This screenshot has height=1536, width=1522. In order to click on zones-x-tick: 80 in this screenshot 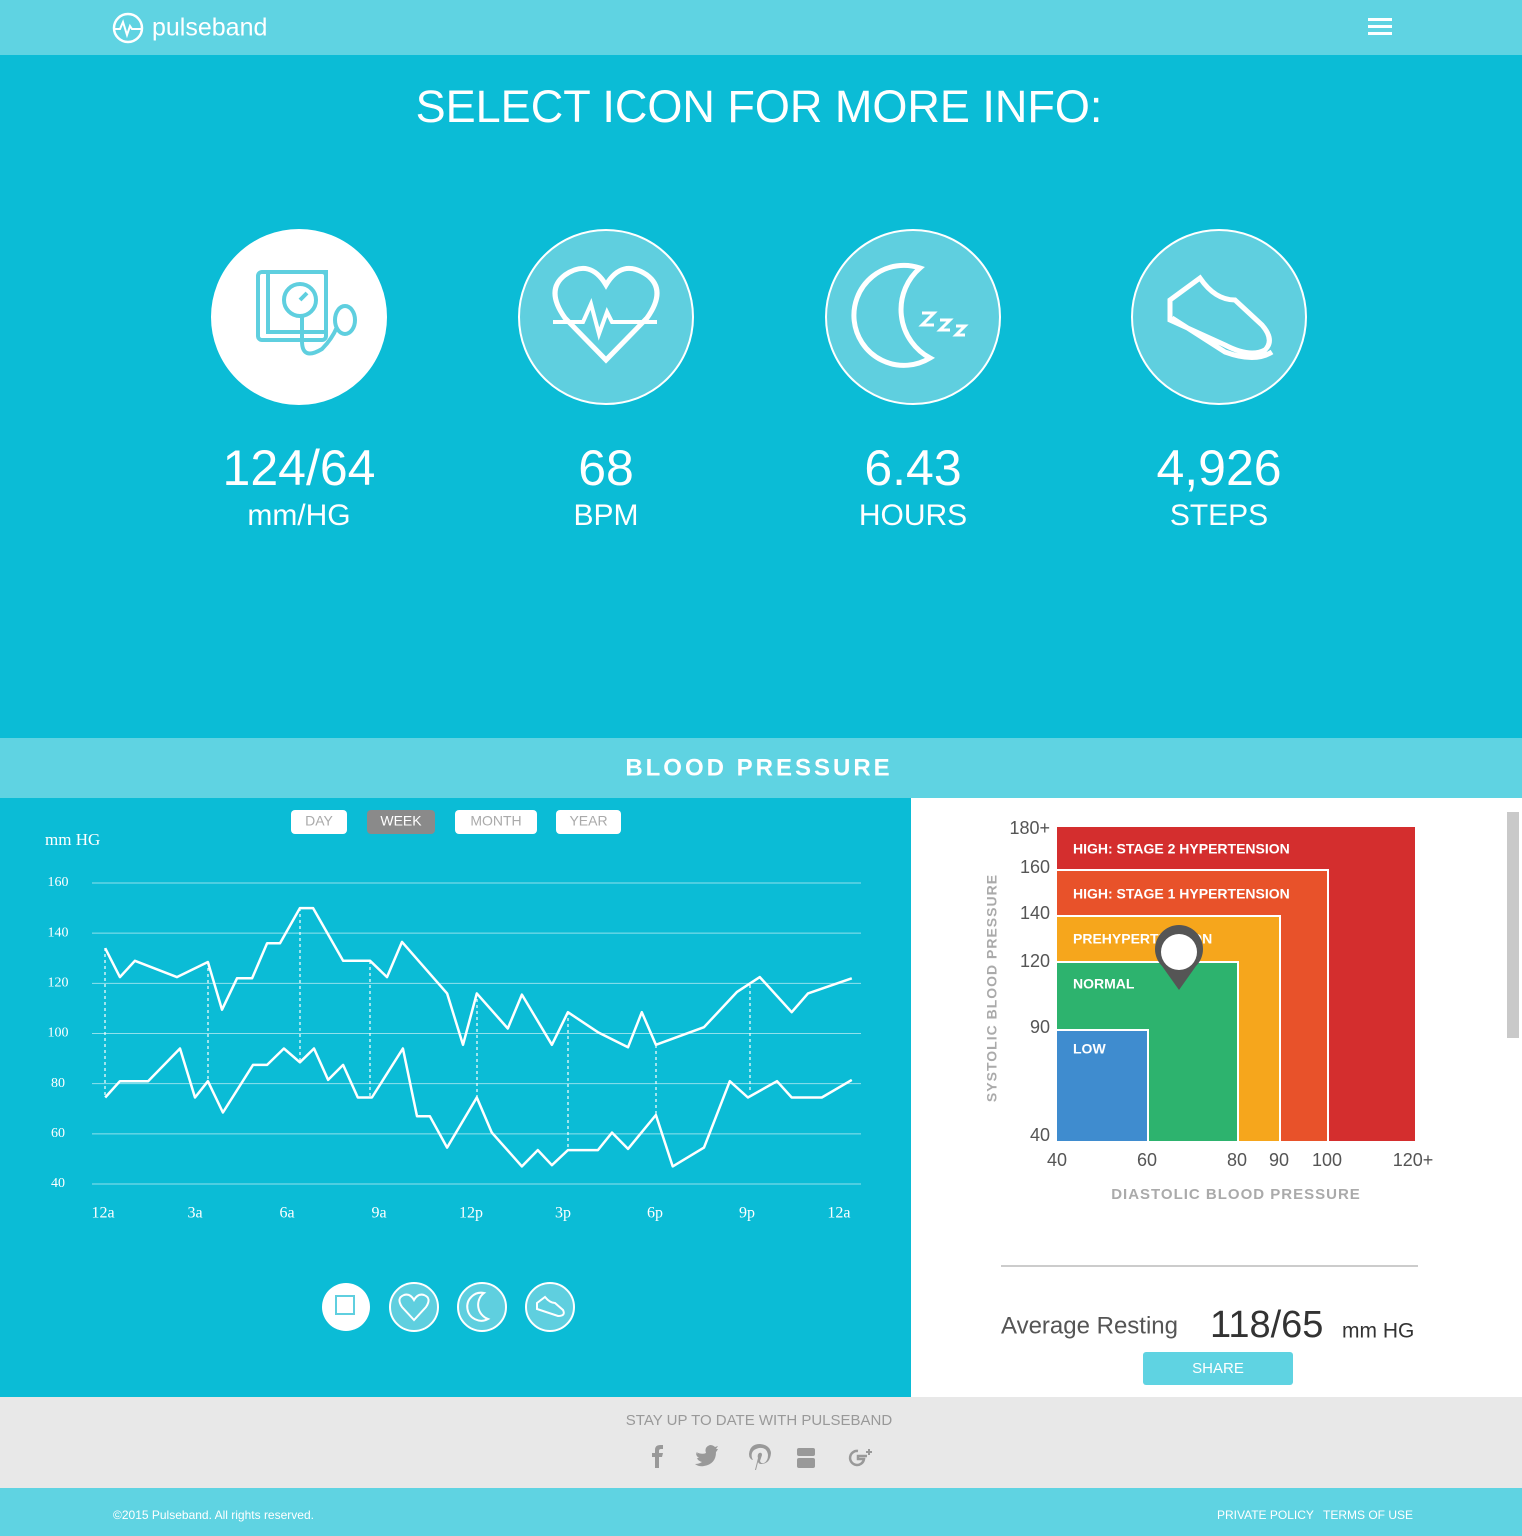, I will do `click(1237, 1160)`.